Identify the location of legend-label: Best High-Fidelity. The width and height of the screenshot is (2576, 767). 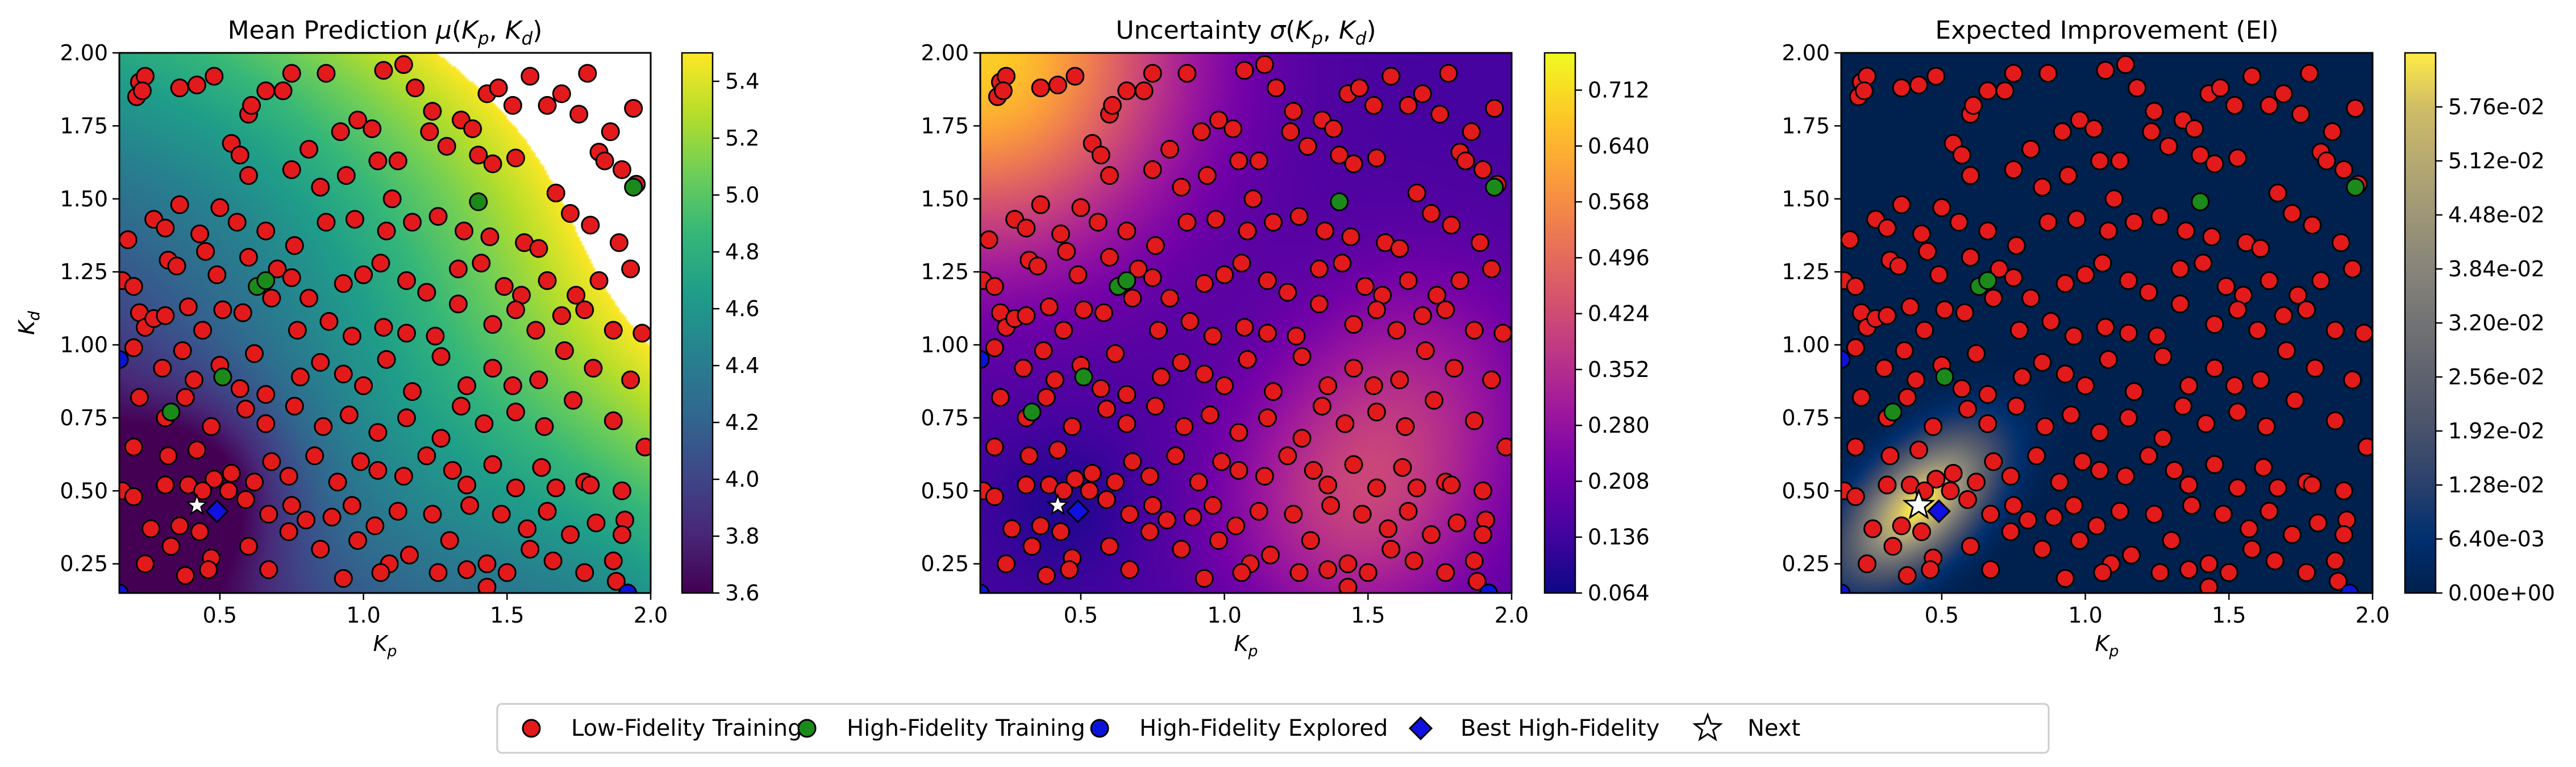
(1559, 728).